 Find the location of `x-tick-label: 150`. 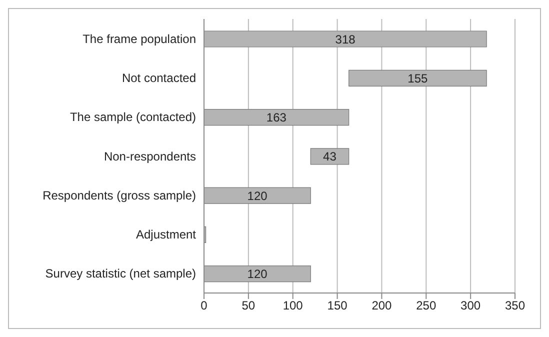

x-tick-label: 150 is located at coordinates (337, 305).